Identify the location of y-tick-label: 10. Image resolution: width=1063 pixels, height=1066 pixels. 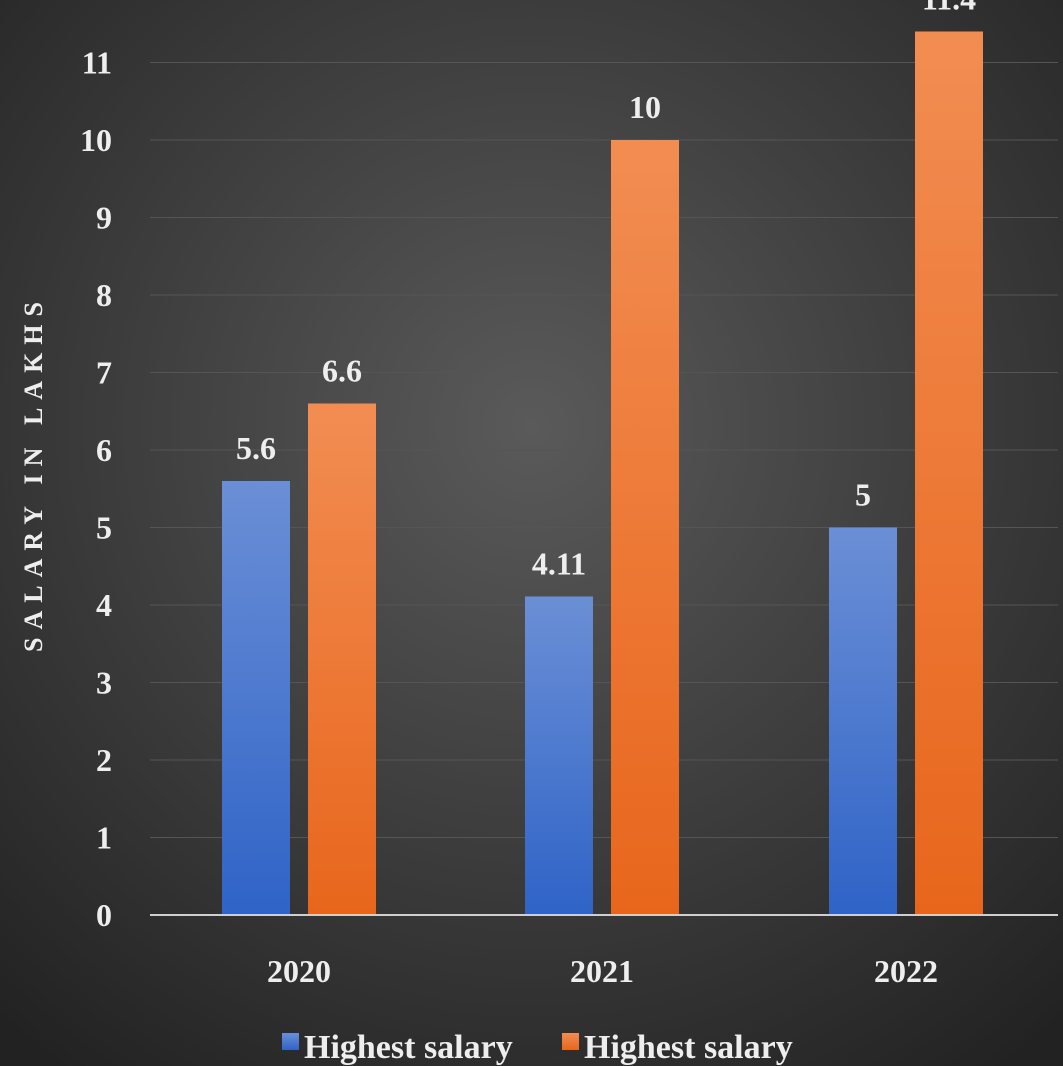
(96, 140).